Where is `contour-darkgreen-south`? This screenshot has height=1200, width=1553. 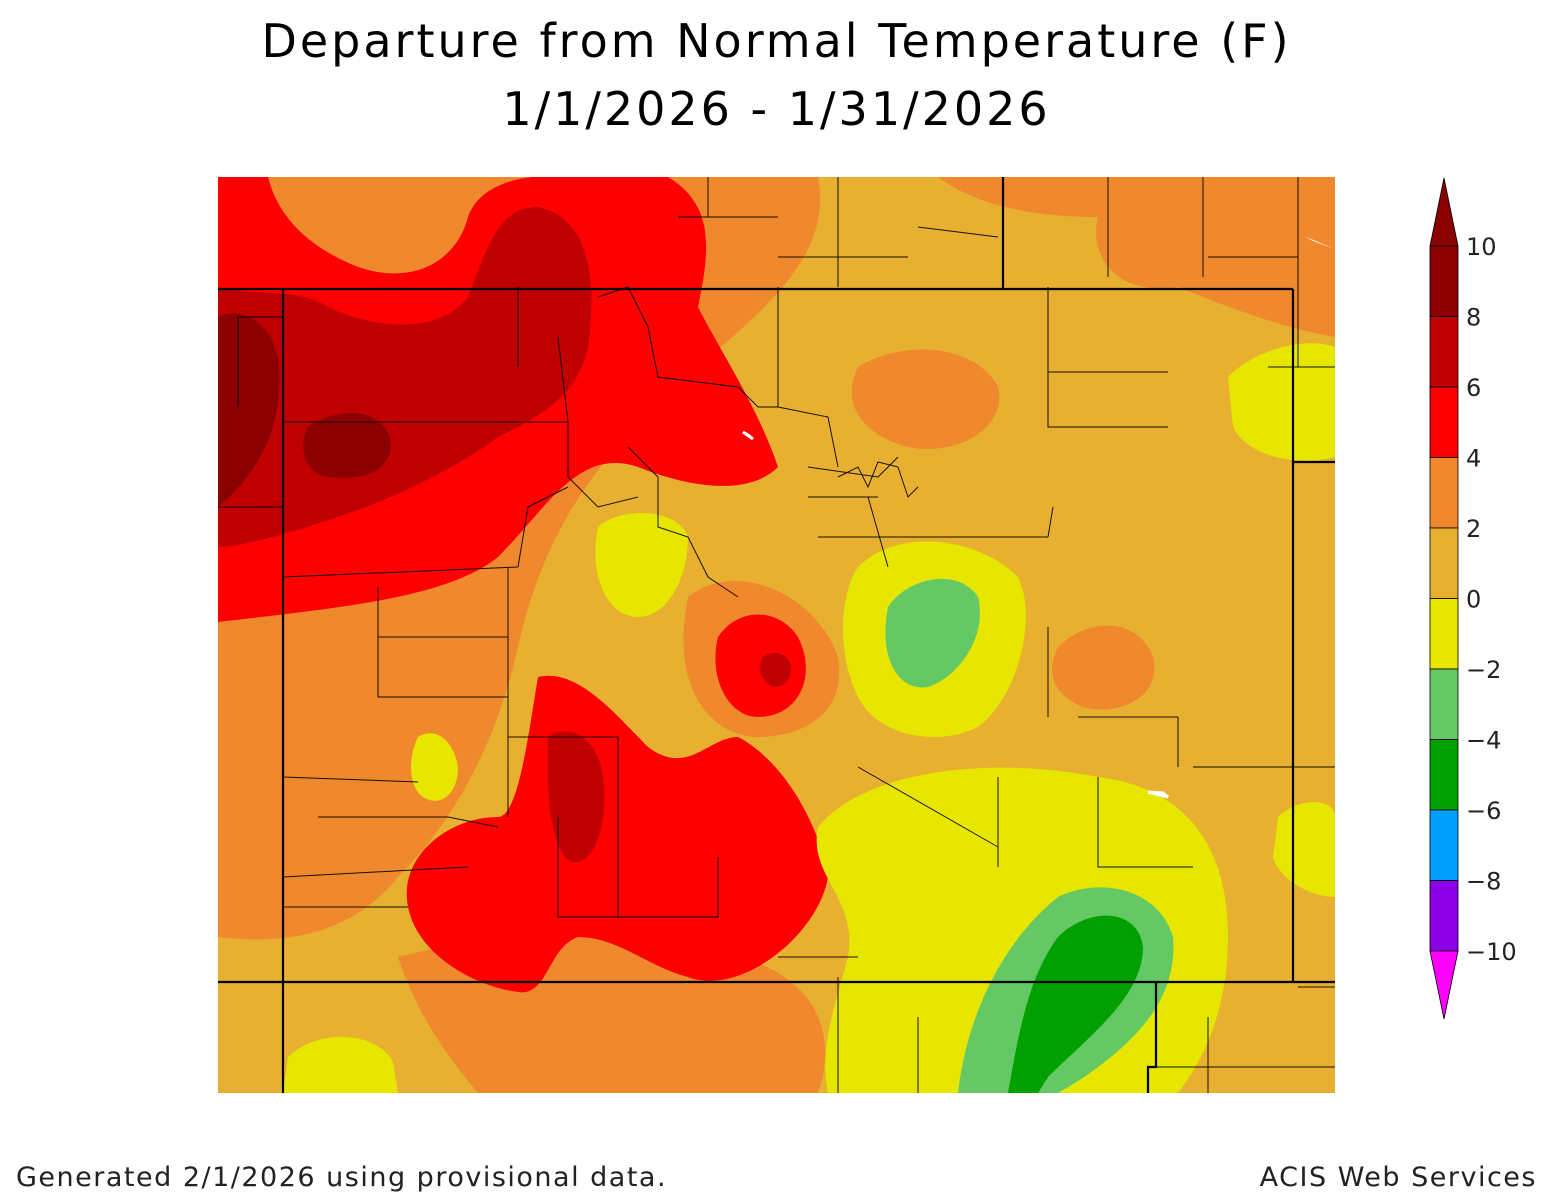
contour-darkgreen-south is located at coordinates (1075, 1004).